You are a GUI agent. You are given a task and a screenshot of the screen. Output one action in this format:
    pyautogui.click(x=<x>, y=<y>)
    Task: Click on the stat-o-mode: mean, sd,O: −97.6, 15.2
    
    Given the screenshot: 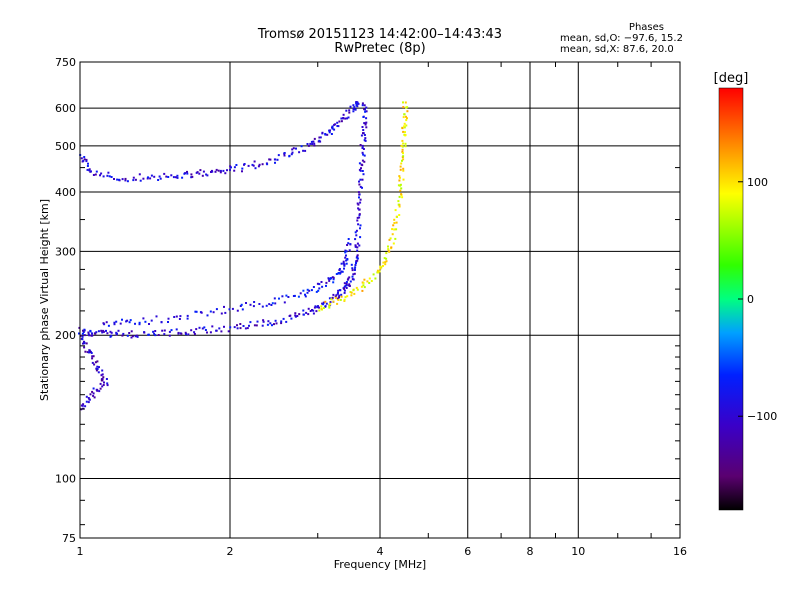 What is the action you would take?
    pyautogui.click(x=621, y=38)
    